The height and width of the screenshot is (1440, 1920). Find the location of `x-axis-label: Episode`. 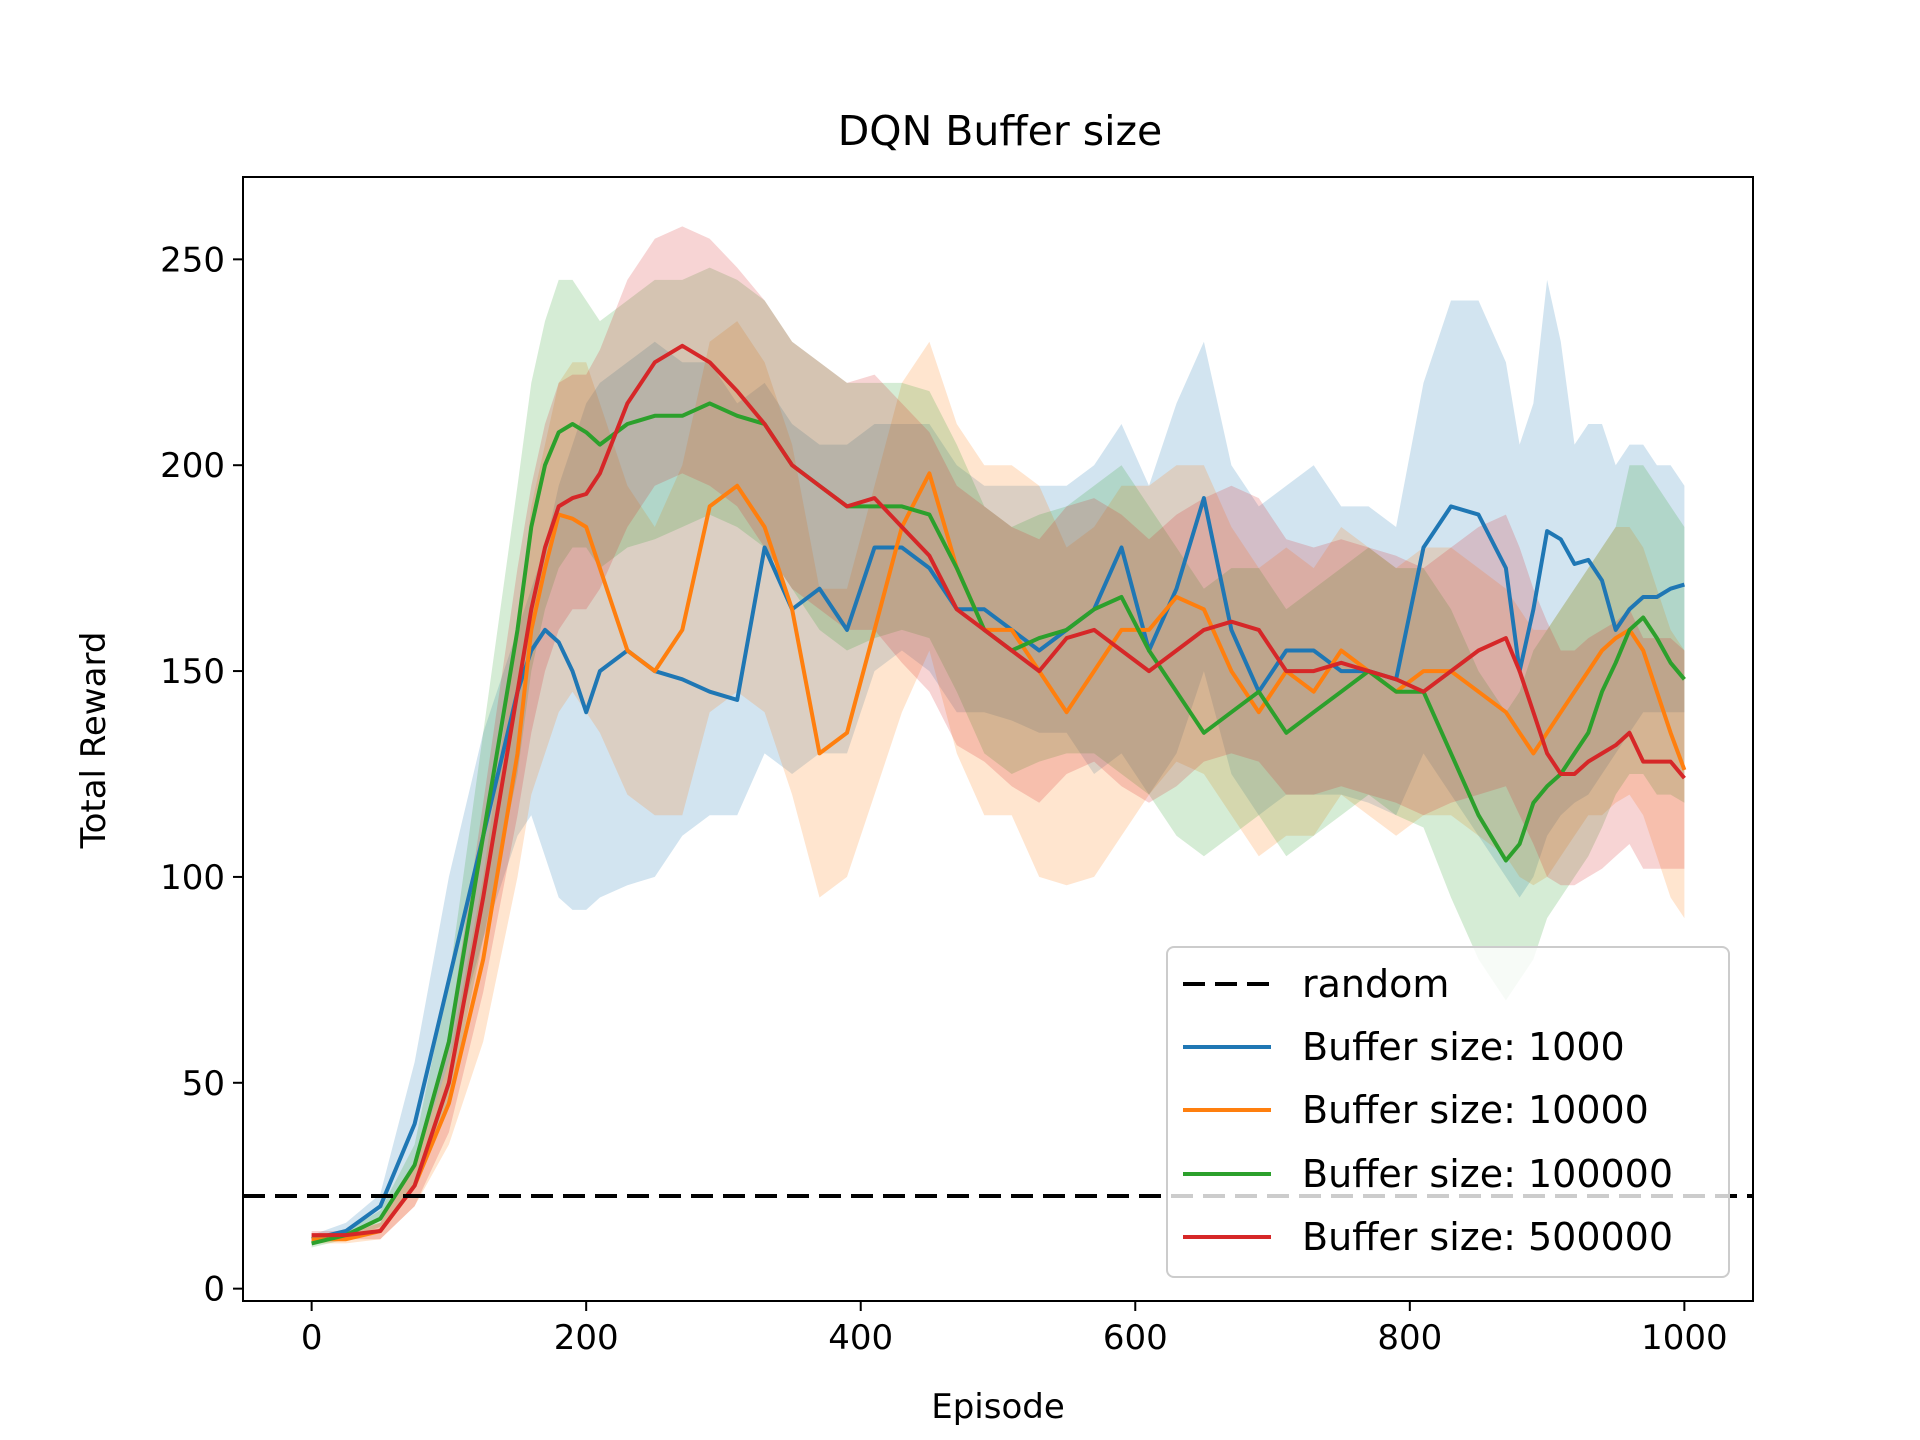

x-axis-label: Episode is located at coordinates (998, 1407).